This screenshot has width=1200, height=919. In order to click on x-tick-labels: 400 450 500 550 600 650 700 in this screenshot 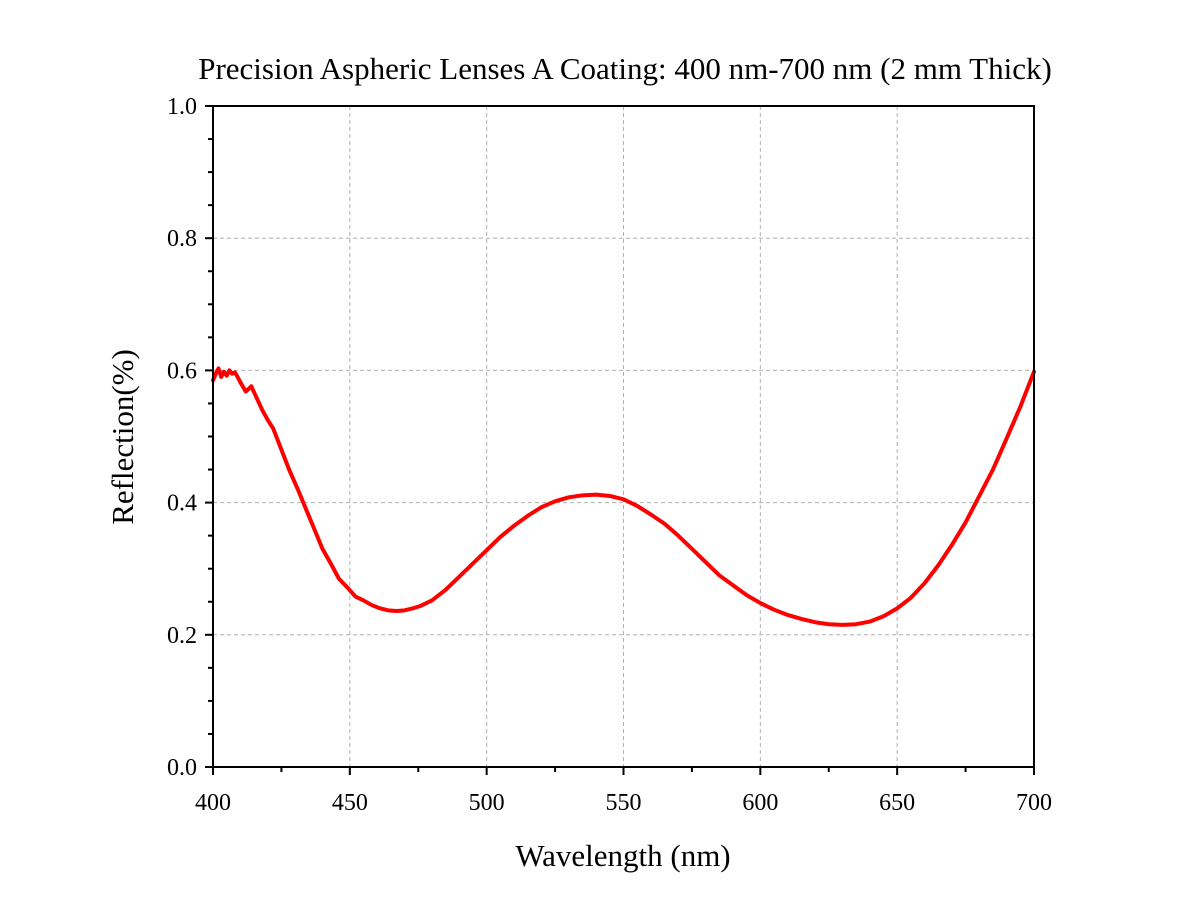, I will do `click(623, 803)`.